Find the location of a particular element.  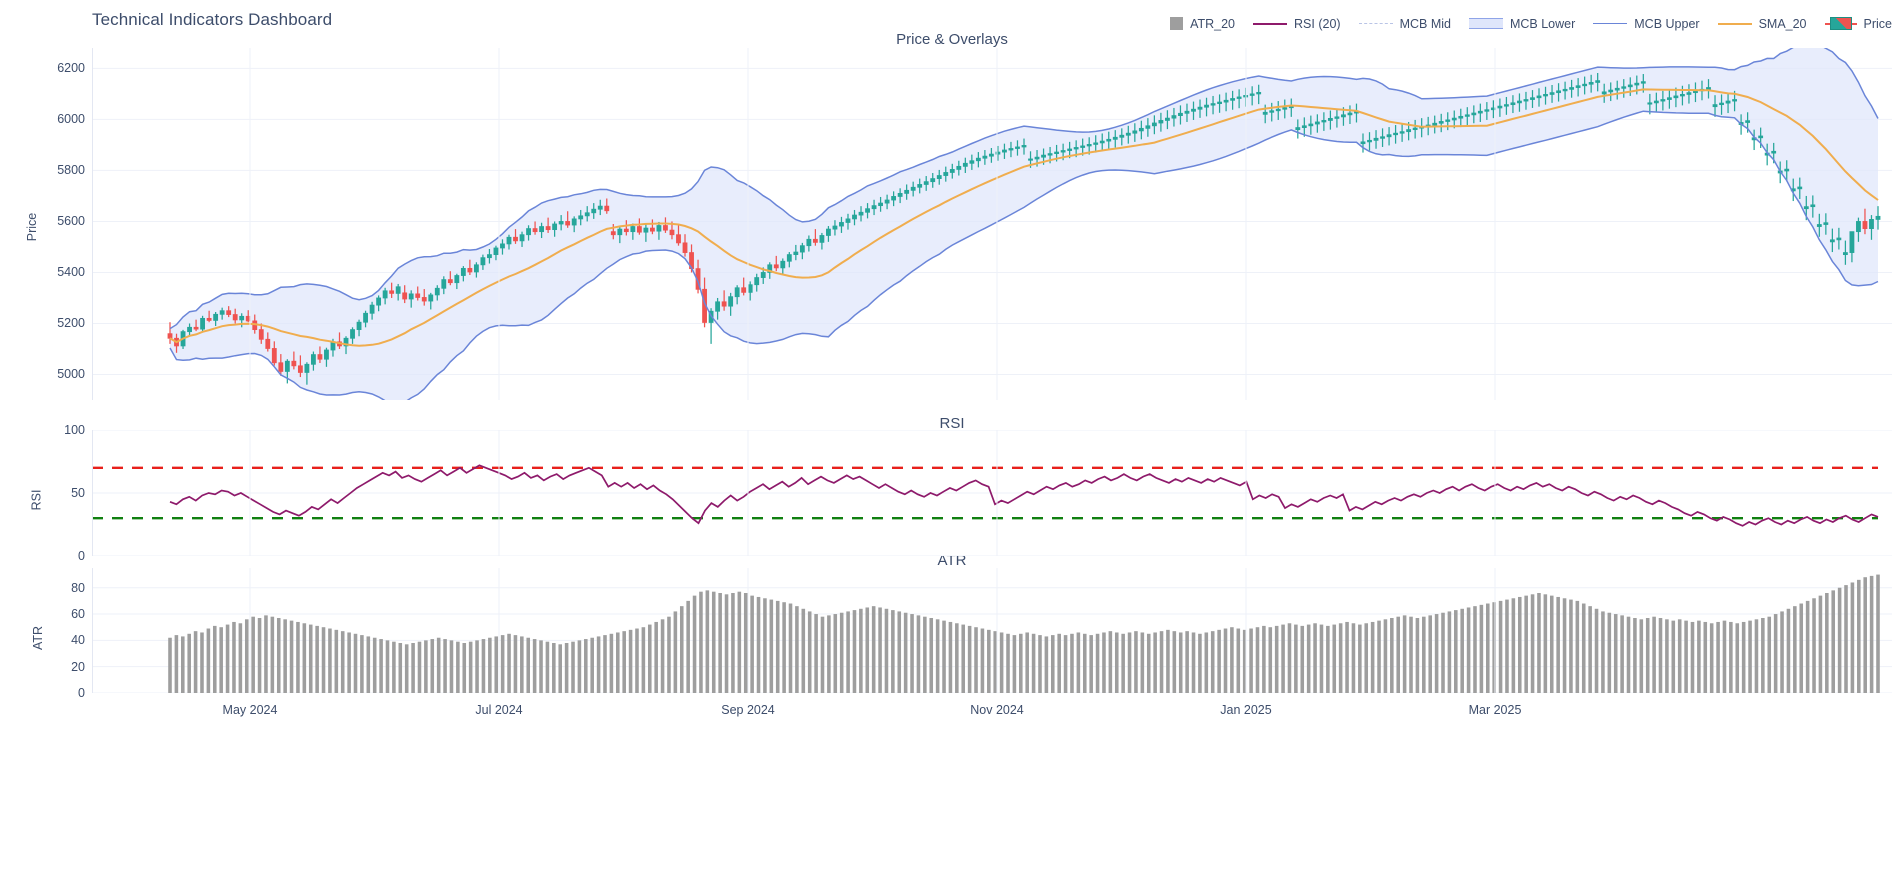

legend-label: SMA_20 is located at coordinates (1782, 23).